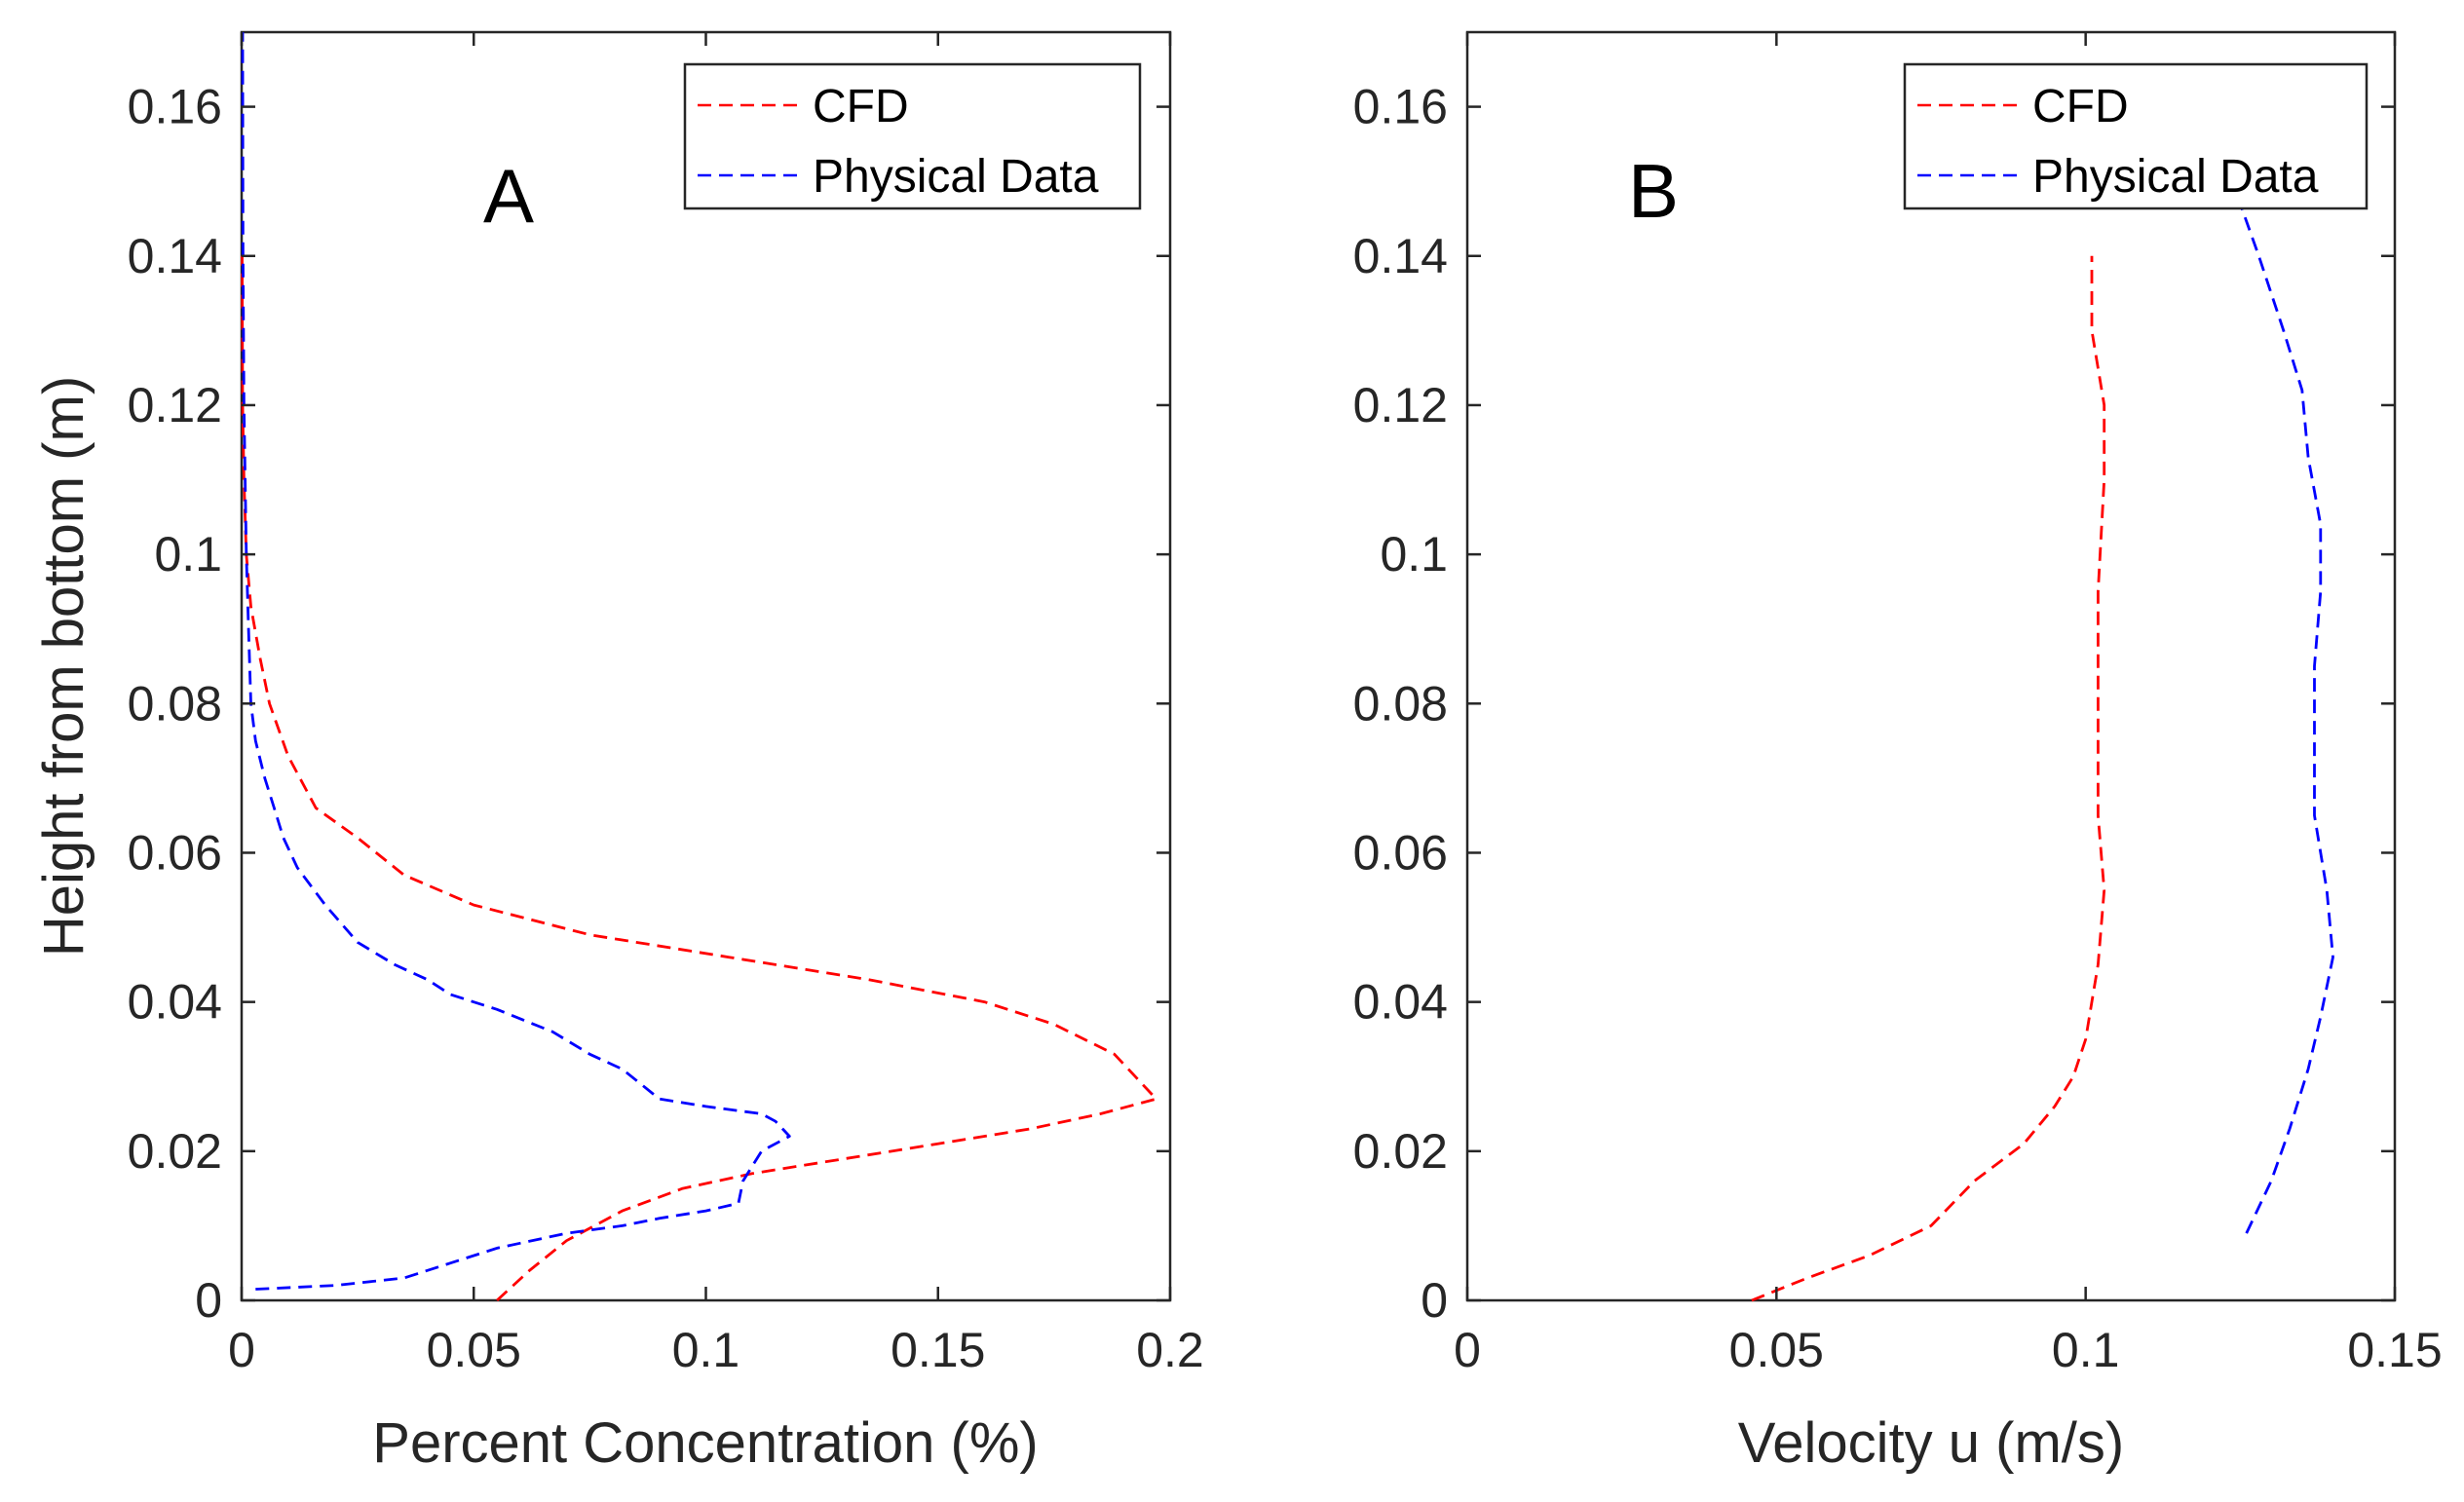  I want to click on x-axis-label: Percent Concentration (%), so click(705, 1443).